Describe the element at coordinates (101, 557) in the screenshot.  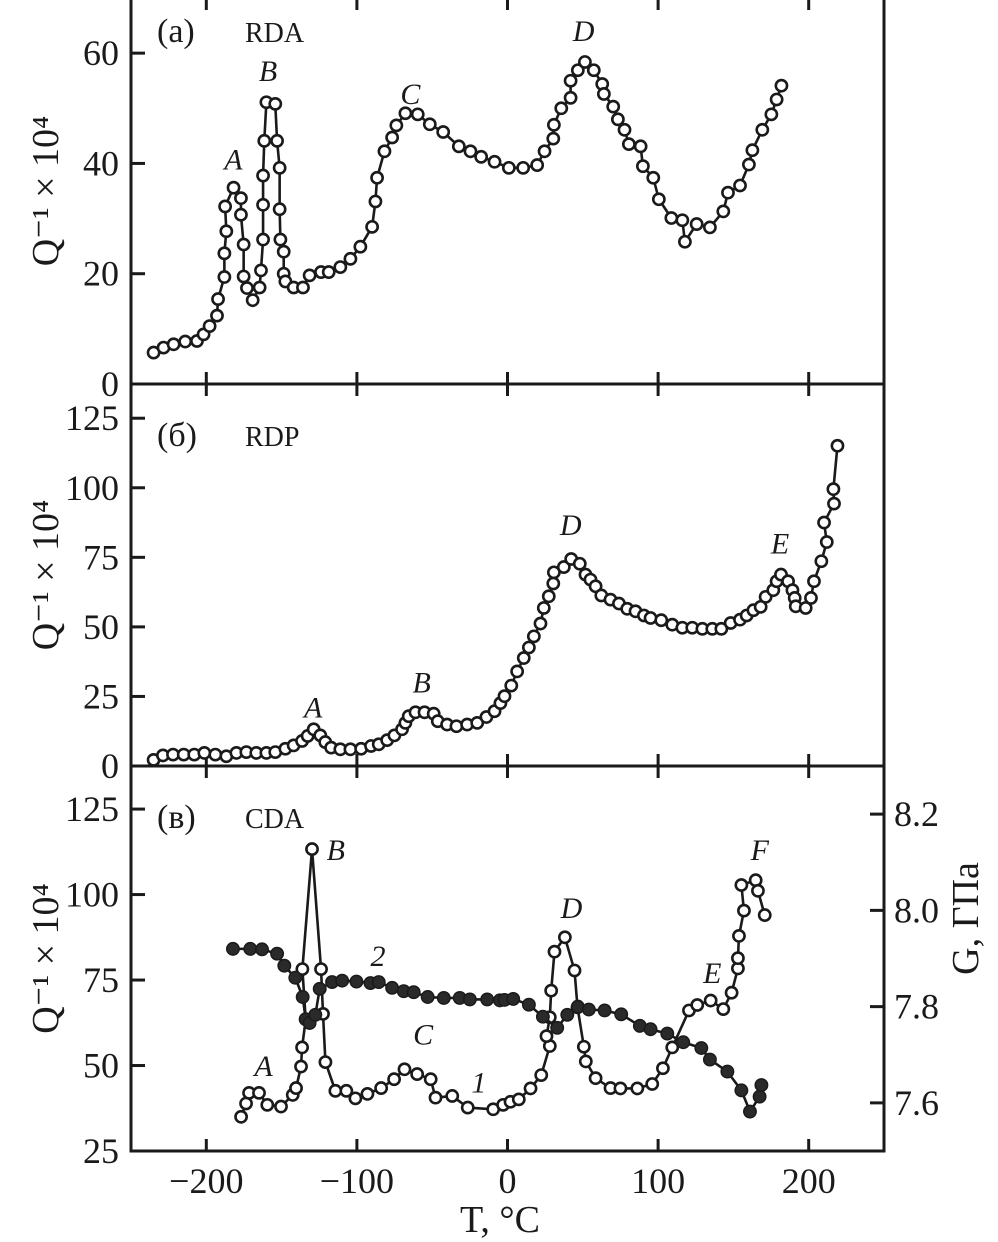
I see `y-tick-label: 75` at that location.